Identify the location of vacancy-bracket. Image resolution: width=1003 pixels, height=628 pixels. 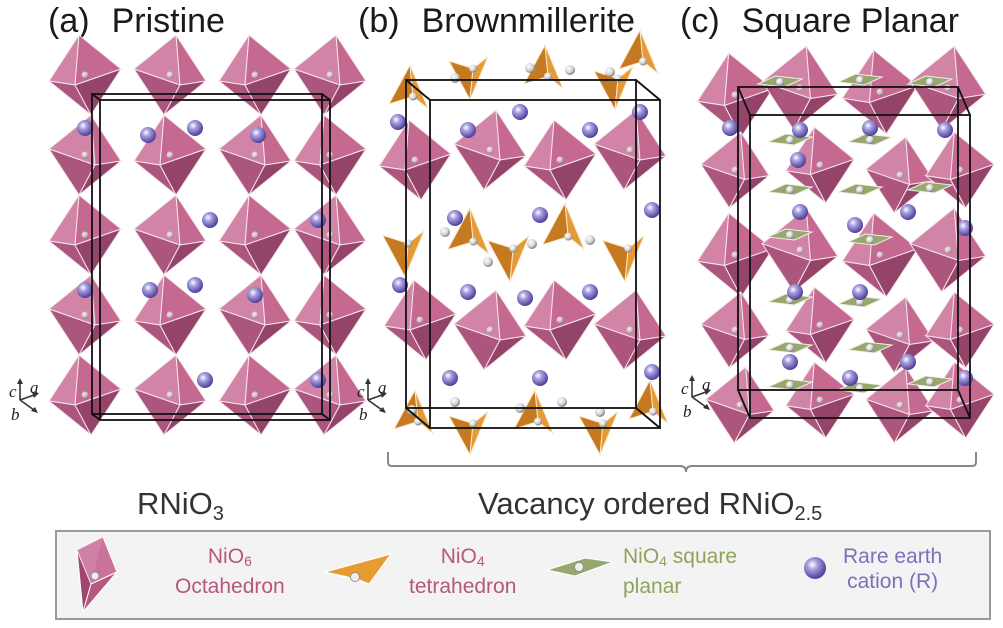
(682, 462).